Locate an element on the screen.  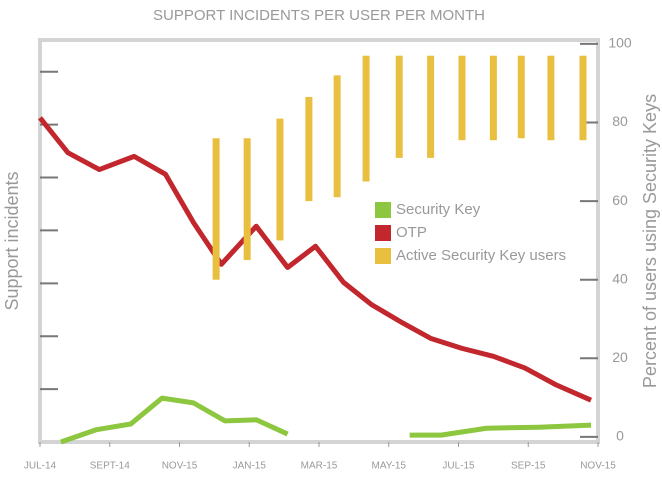
y2-tick-label: 100 is located at coordinates (620, 43).